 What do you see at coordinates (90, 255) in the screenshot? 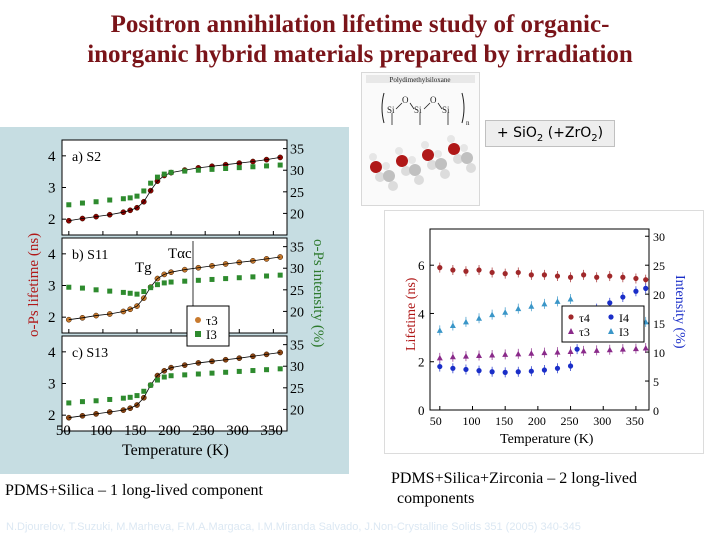
I see `panel-label: b) S11` at bounding box center [90, 255].